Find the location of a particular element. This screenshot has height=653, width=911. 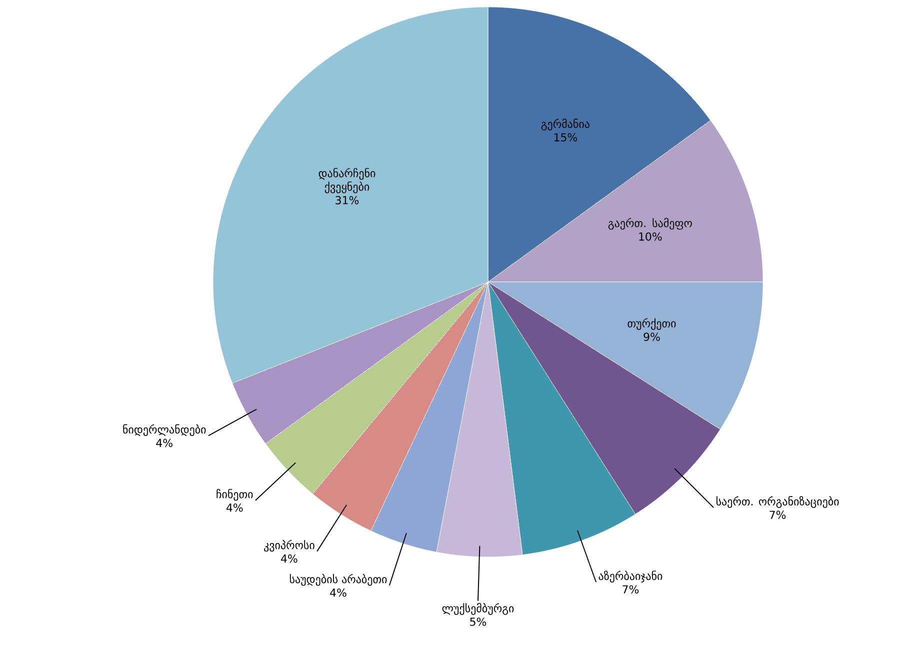

slice-label: საუდების არაბეთი is located at coordinates (338, 580).